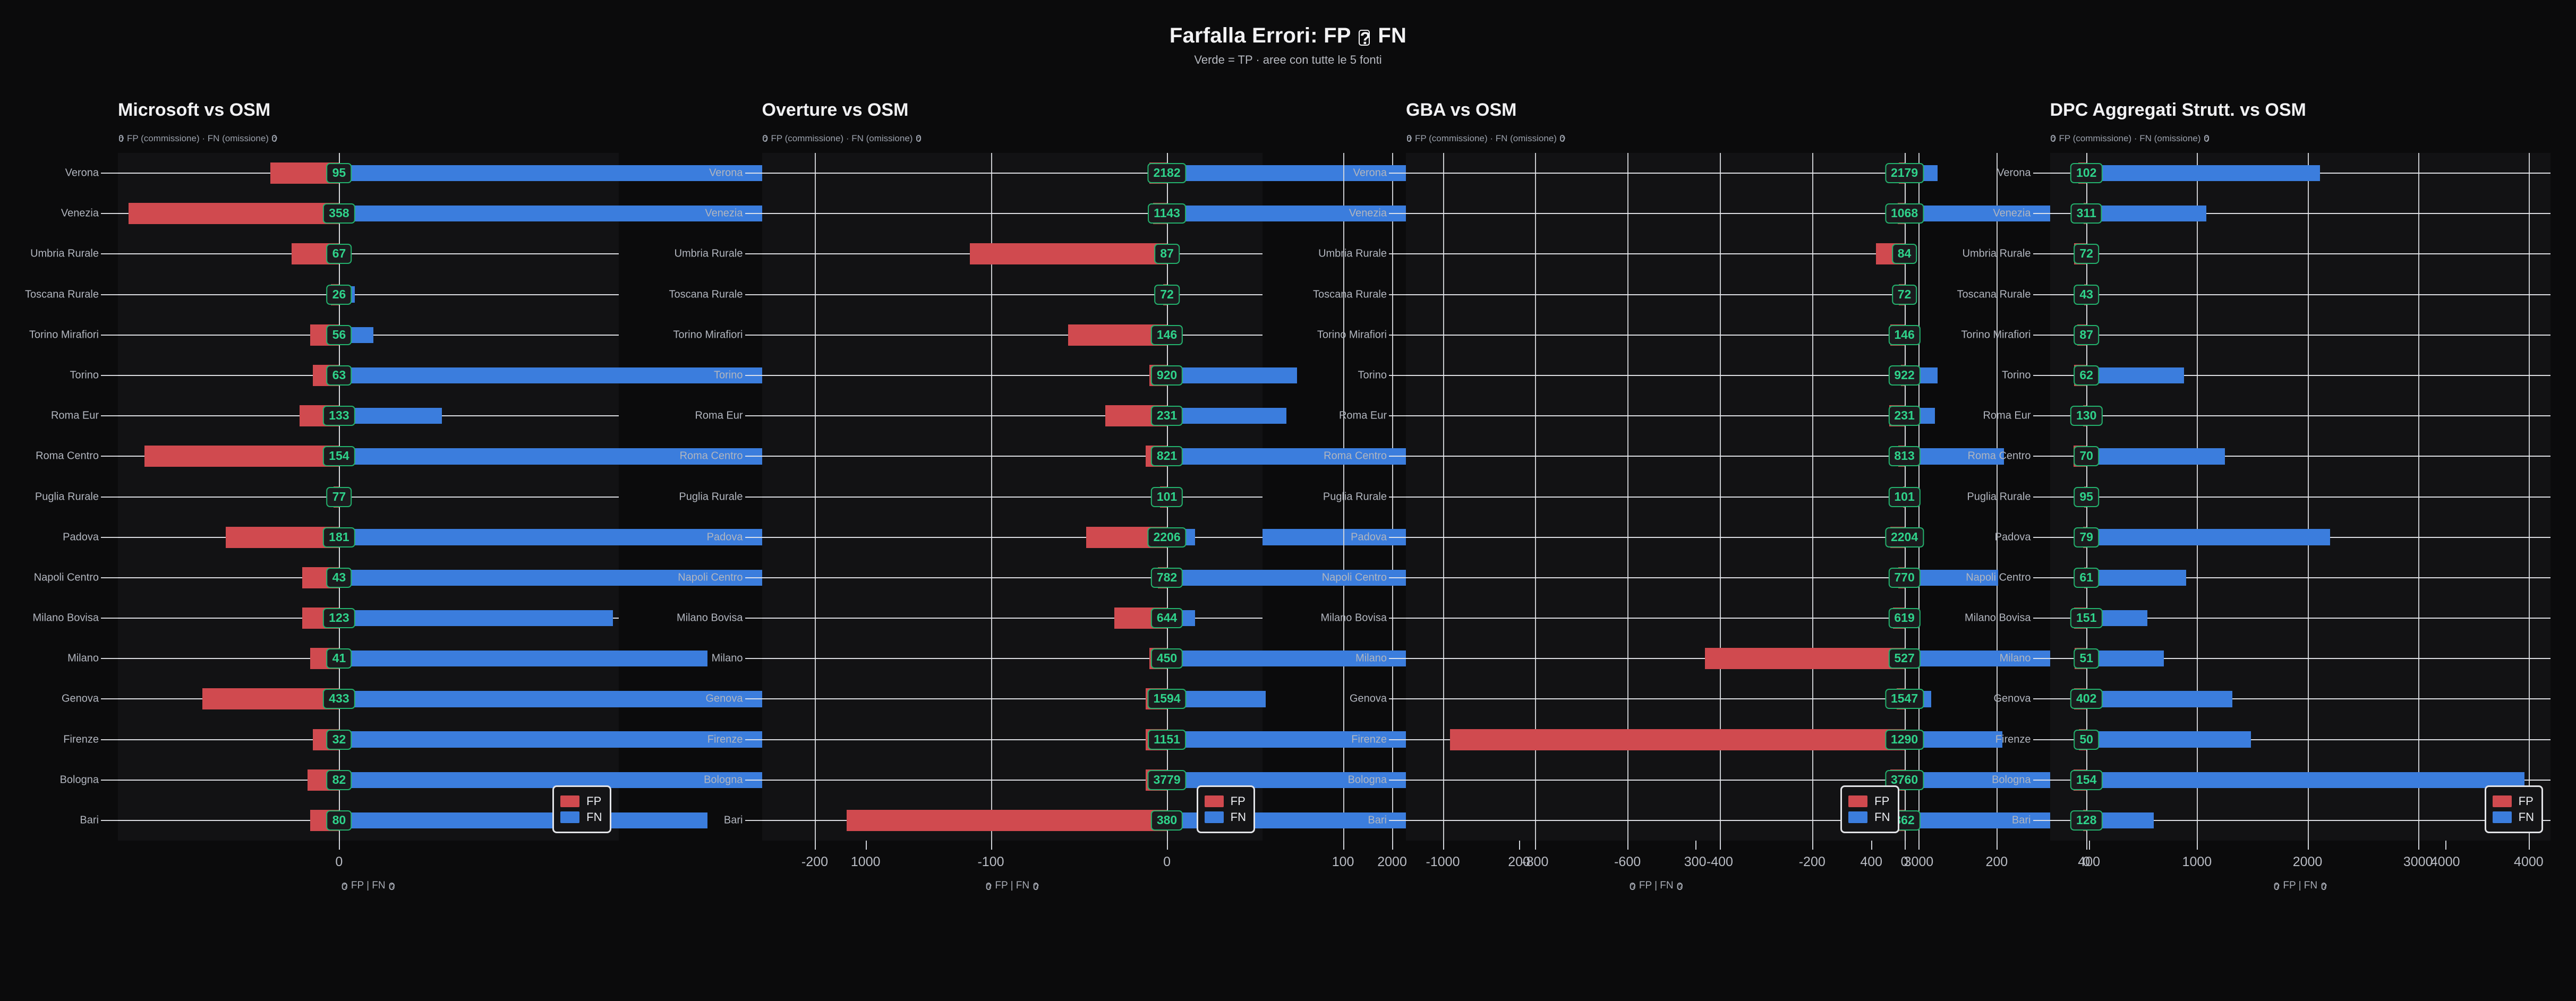 This screenshot has height=1001, width=2576. What do you see at coordinates (2087, 375) in the screenshot?
I see `tp-badge: 62` at bounding box center [2087, 375].